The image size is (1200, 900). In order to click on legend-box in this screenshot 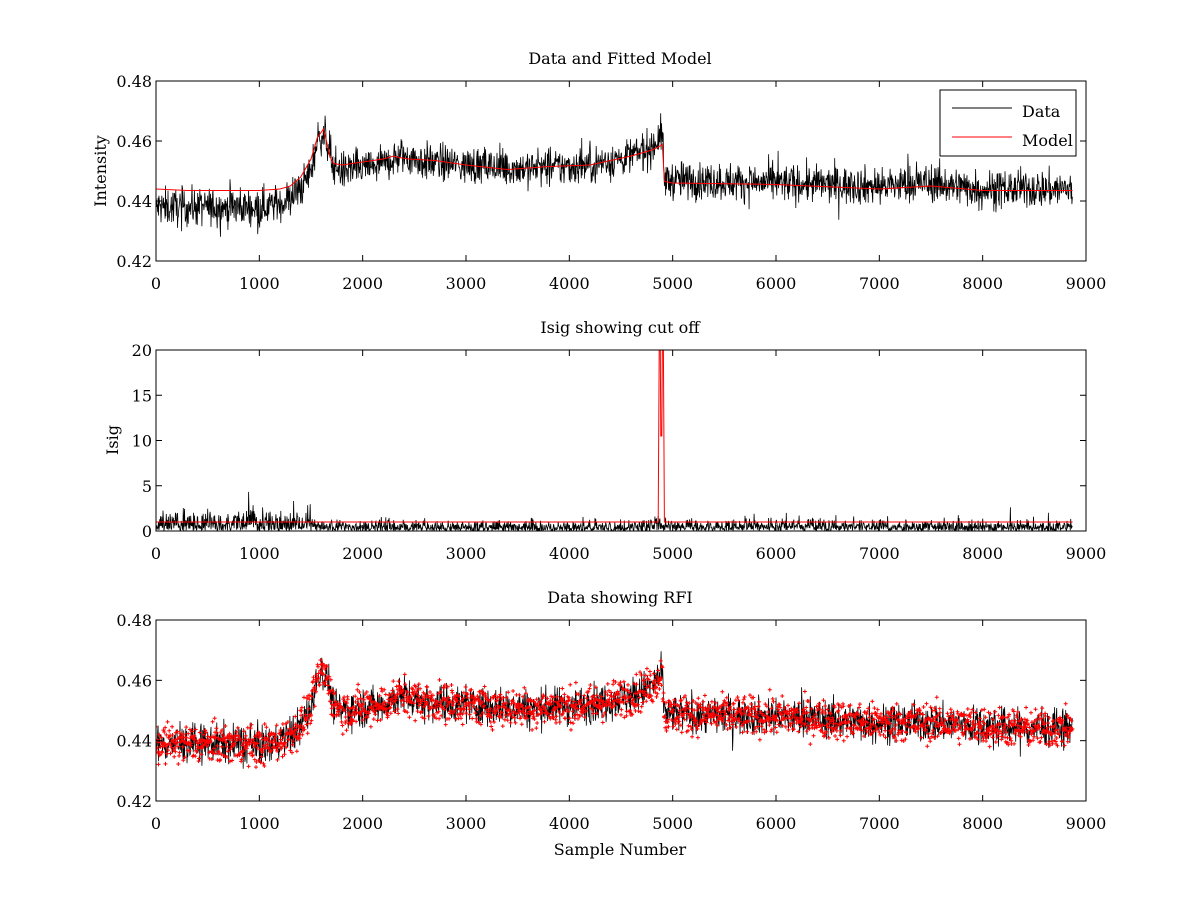, I will do `click(1008, 123)`.